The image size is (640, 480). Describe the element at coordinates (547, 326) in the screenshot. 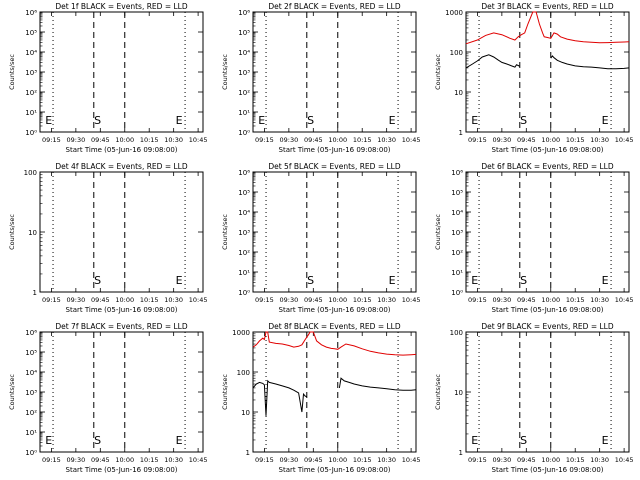

I see `chart-title: Det 9f BLACK = Events, RED = LLD` at that location.